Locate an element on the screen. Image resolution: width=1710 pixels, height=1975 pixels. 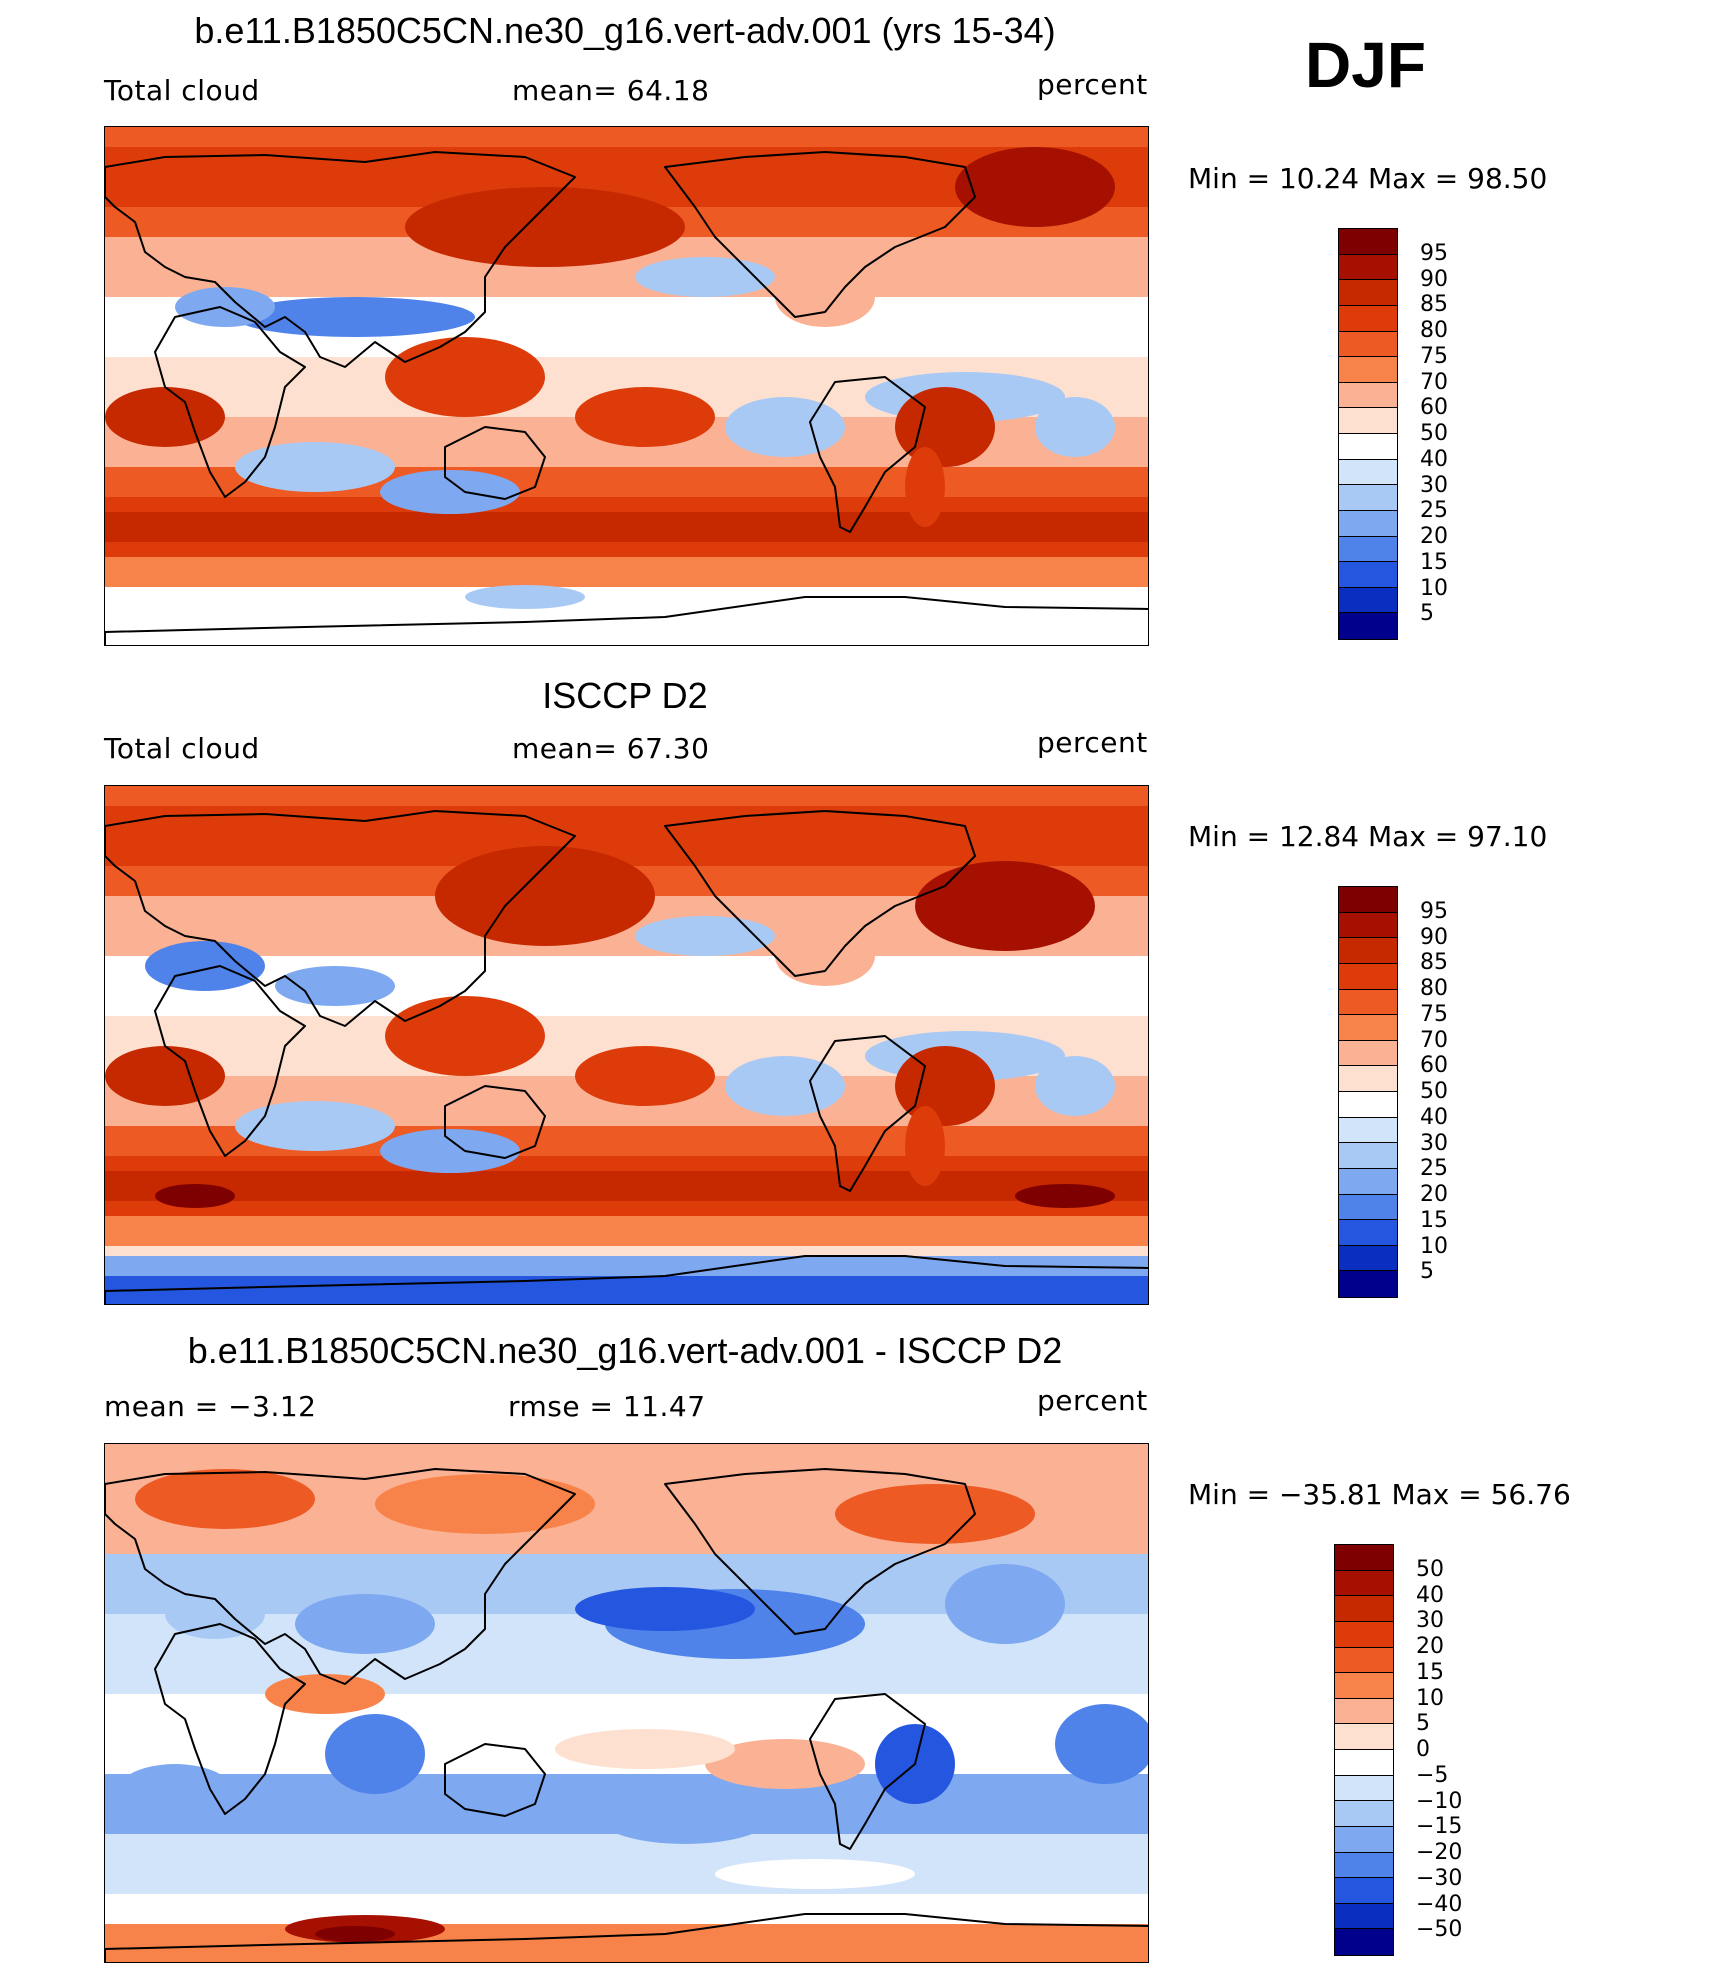
panel1-mean: mean= 64.18 is located at coordinates (611, 90).